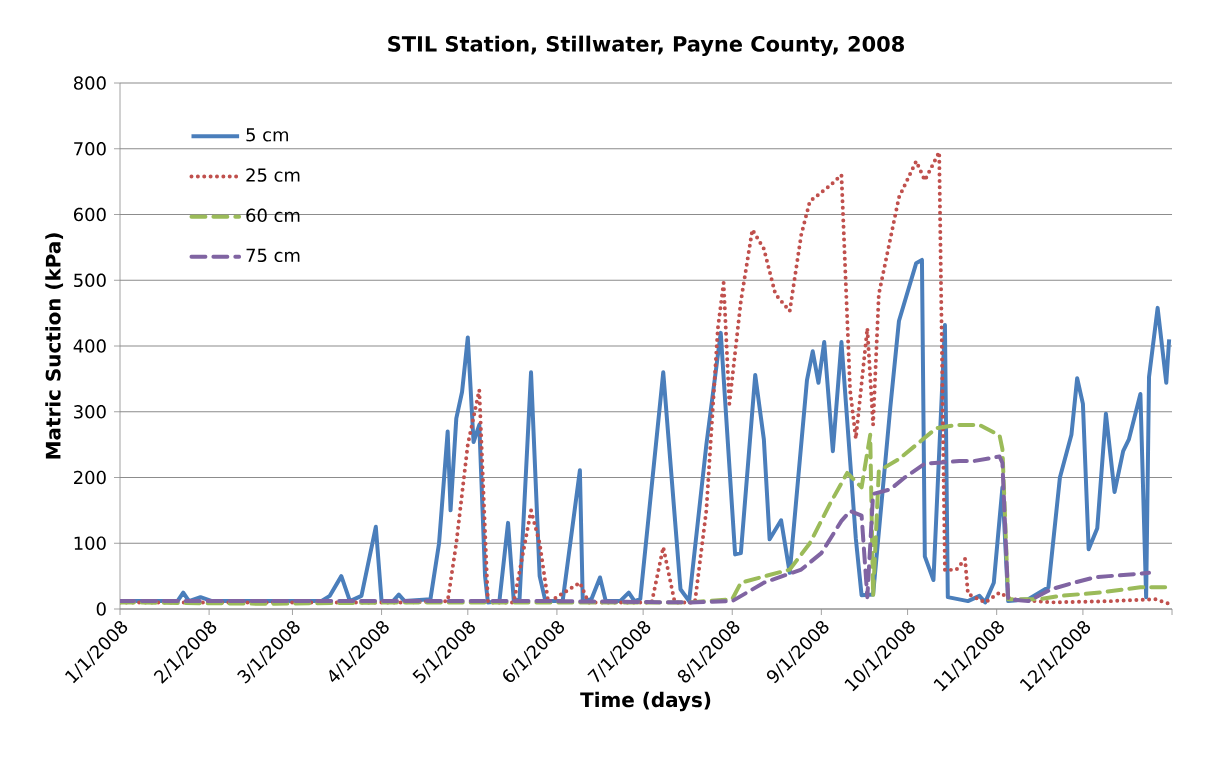 Image resolution: width=1225 pixels, height=767 pixels. What do you see at coordinates (90, 543) in the screenshot?
I see `y-tick-label: 100` at bounding box center [90, 543].